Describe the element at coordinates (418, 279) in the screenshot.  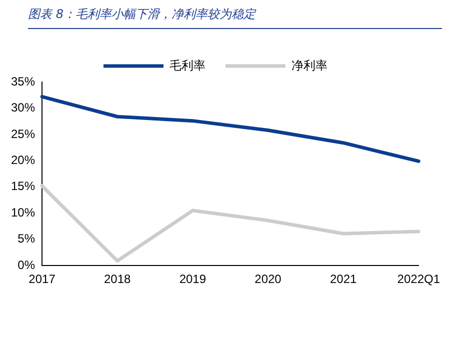
I see `x-tick-label: 2022Q1` at that location.